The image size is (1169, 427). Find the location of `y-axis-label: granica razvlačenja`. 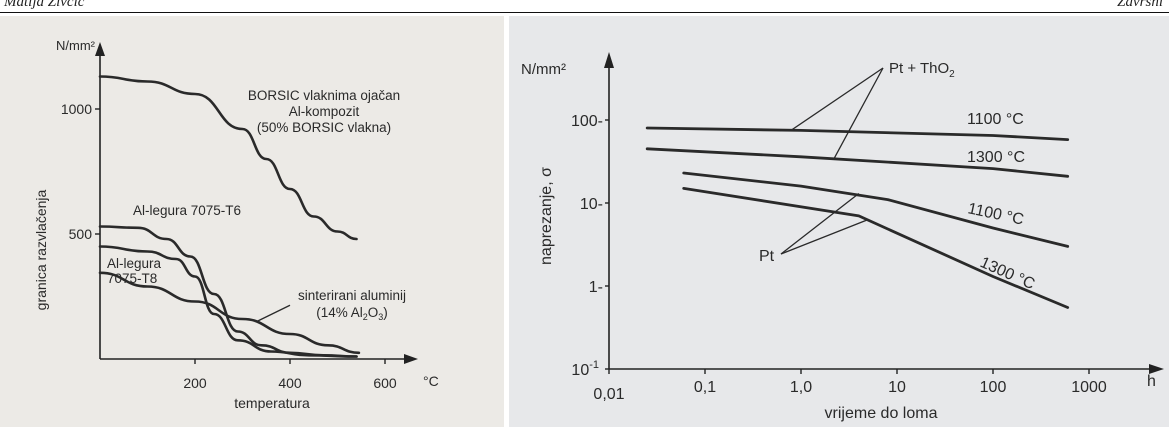

y-axis-label: granica razvlačenja is located at coordinates (41, 249).